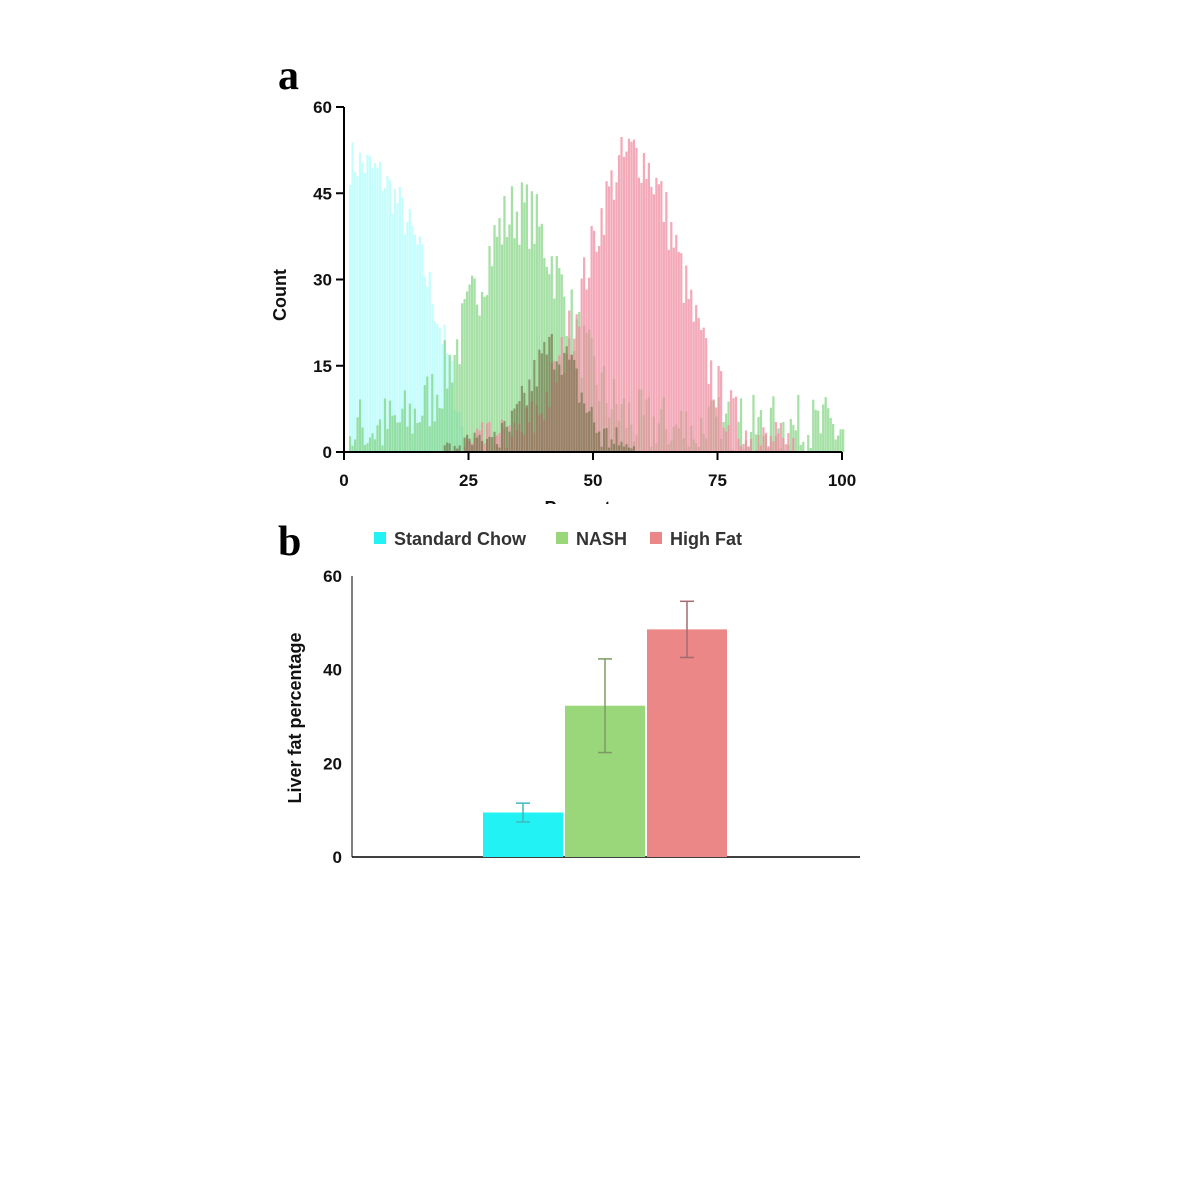 The image size is (1200, 1200). I want to click on histogram-y-tick-label: 0, so click(327, 452).